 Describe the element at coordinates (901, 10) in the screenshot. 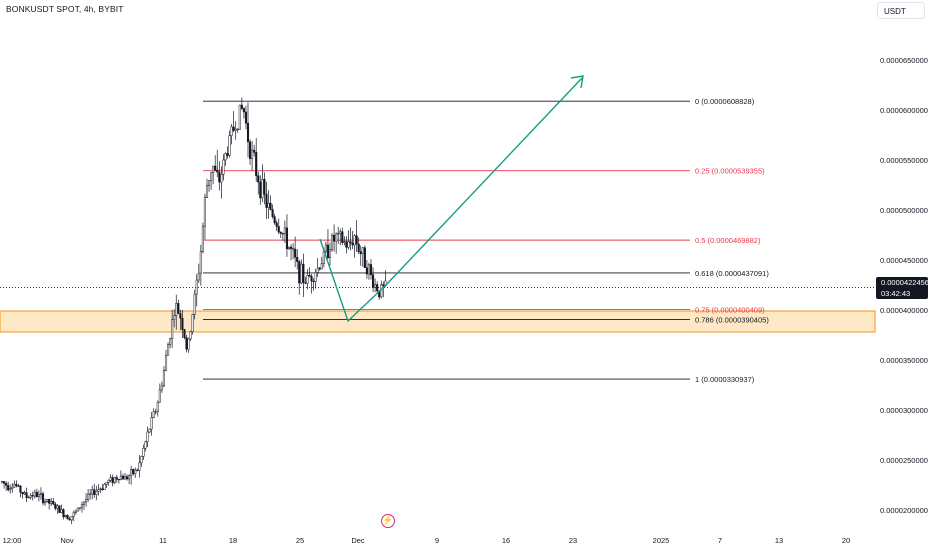

I see `currency-button: USDT` at that location.